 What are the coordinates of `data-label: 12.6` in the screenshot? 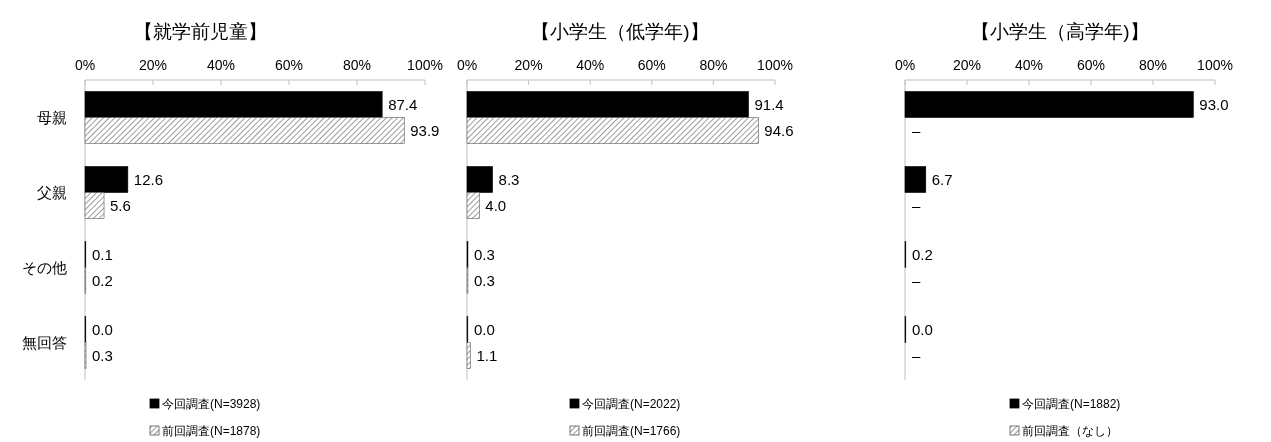 It's located at (148, 179).